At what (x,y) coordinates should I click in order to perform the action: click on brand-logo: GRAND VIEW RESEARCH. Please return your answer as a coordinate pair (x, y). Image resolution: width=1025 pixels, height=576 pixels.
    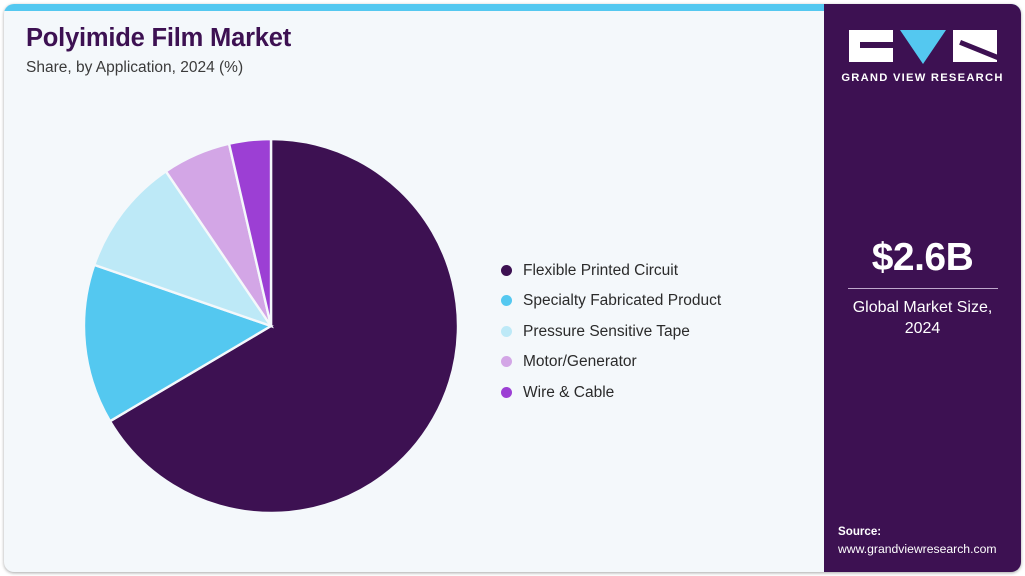
    Looking at the image, I should click on (922, 57).